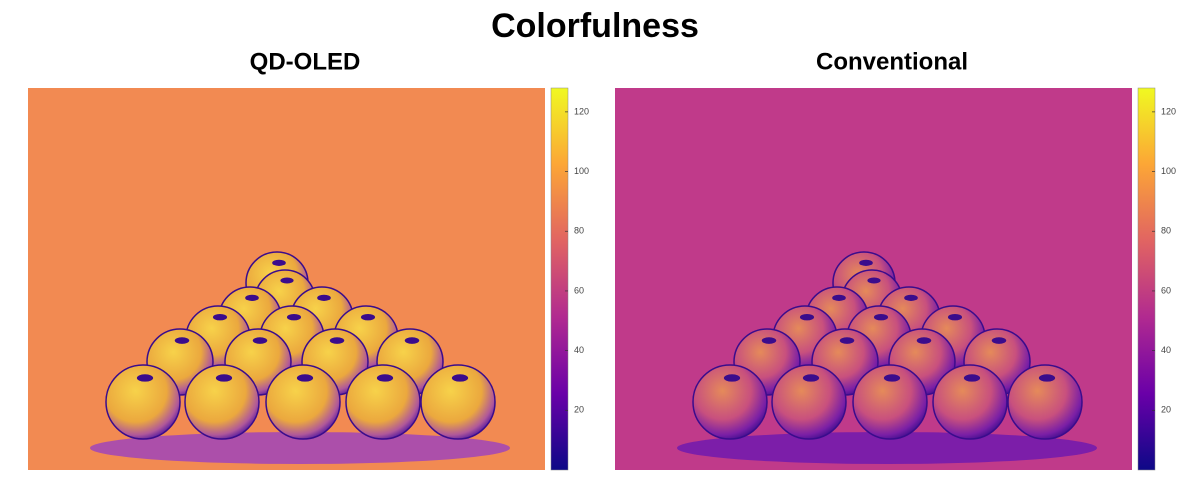  What do you see at coordinates (595, 26) in the screenshot?
I see `figure-title: Colorfulness` at bounding box center [595, 26].